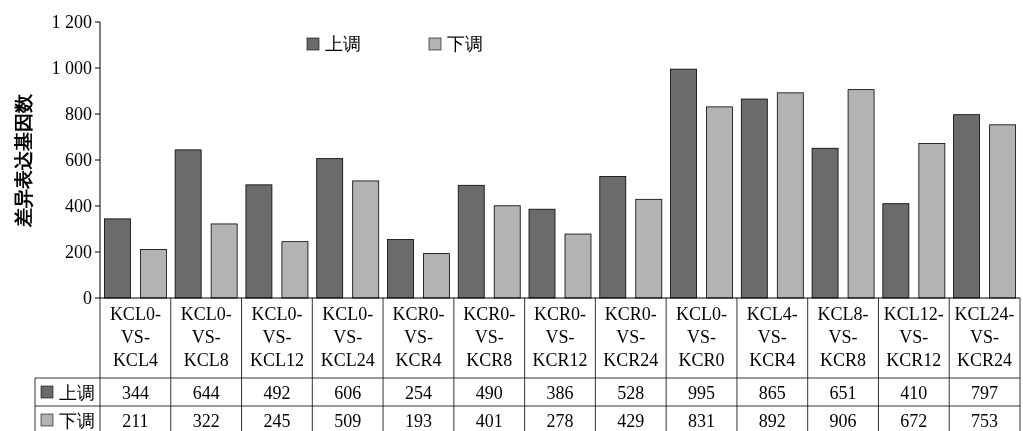 The height and width of the screenshot is (431, 1023). I want to click on legend-label: 上调, so click(343, 44).